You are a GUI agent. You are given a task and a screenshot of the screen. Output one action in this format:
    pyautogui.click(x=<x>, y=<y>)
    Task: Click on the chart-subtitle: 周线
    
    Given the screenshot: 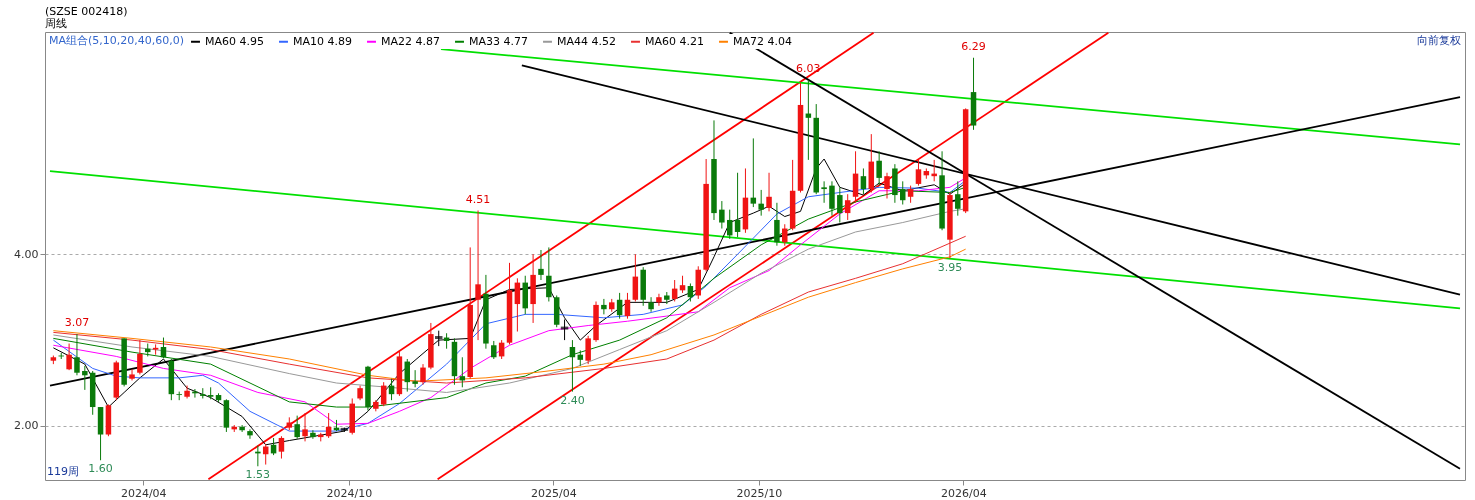 What is the action you would take?
    pyautogui.click(x=56, y=23)
    